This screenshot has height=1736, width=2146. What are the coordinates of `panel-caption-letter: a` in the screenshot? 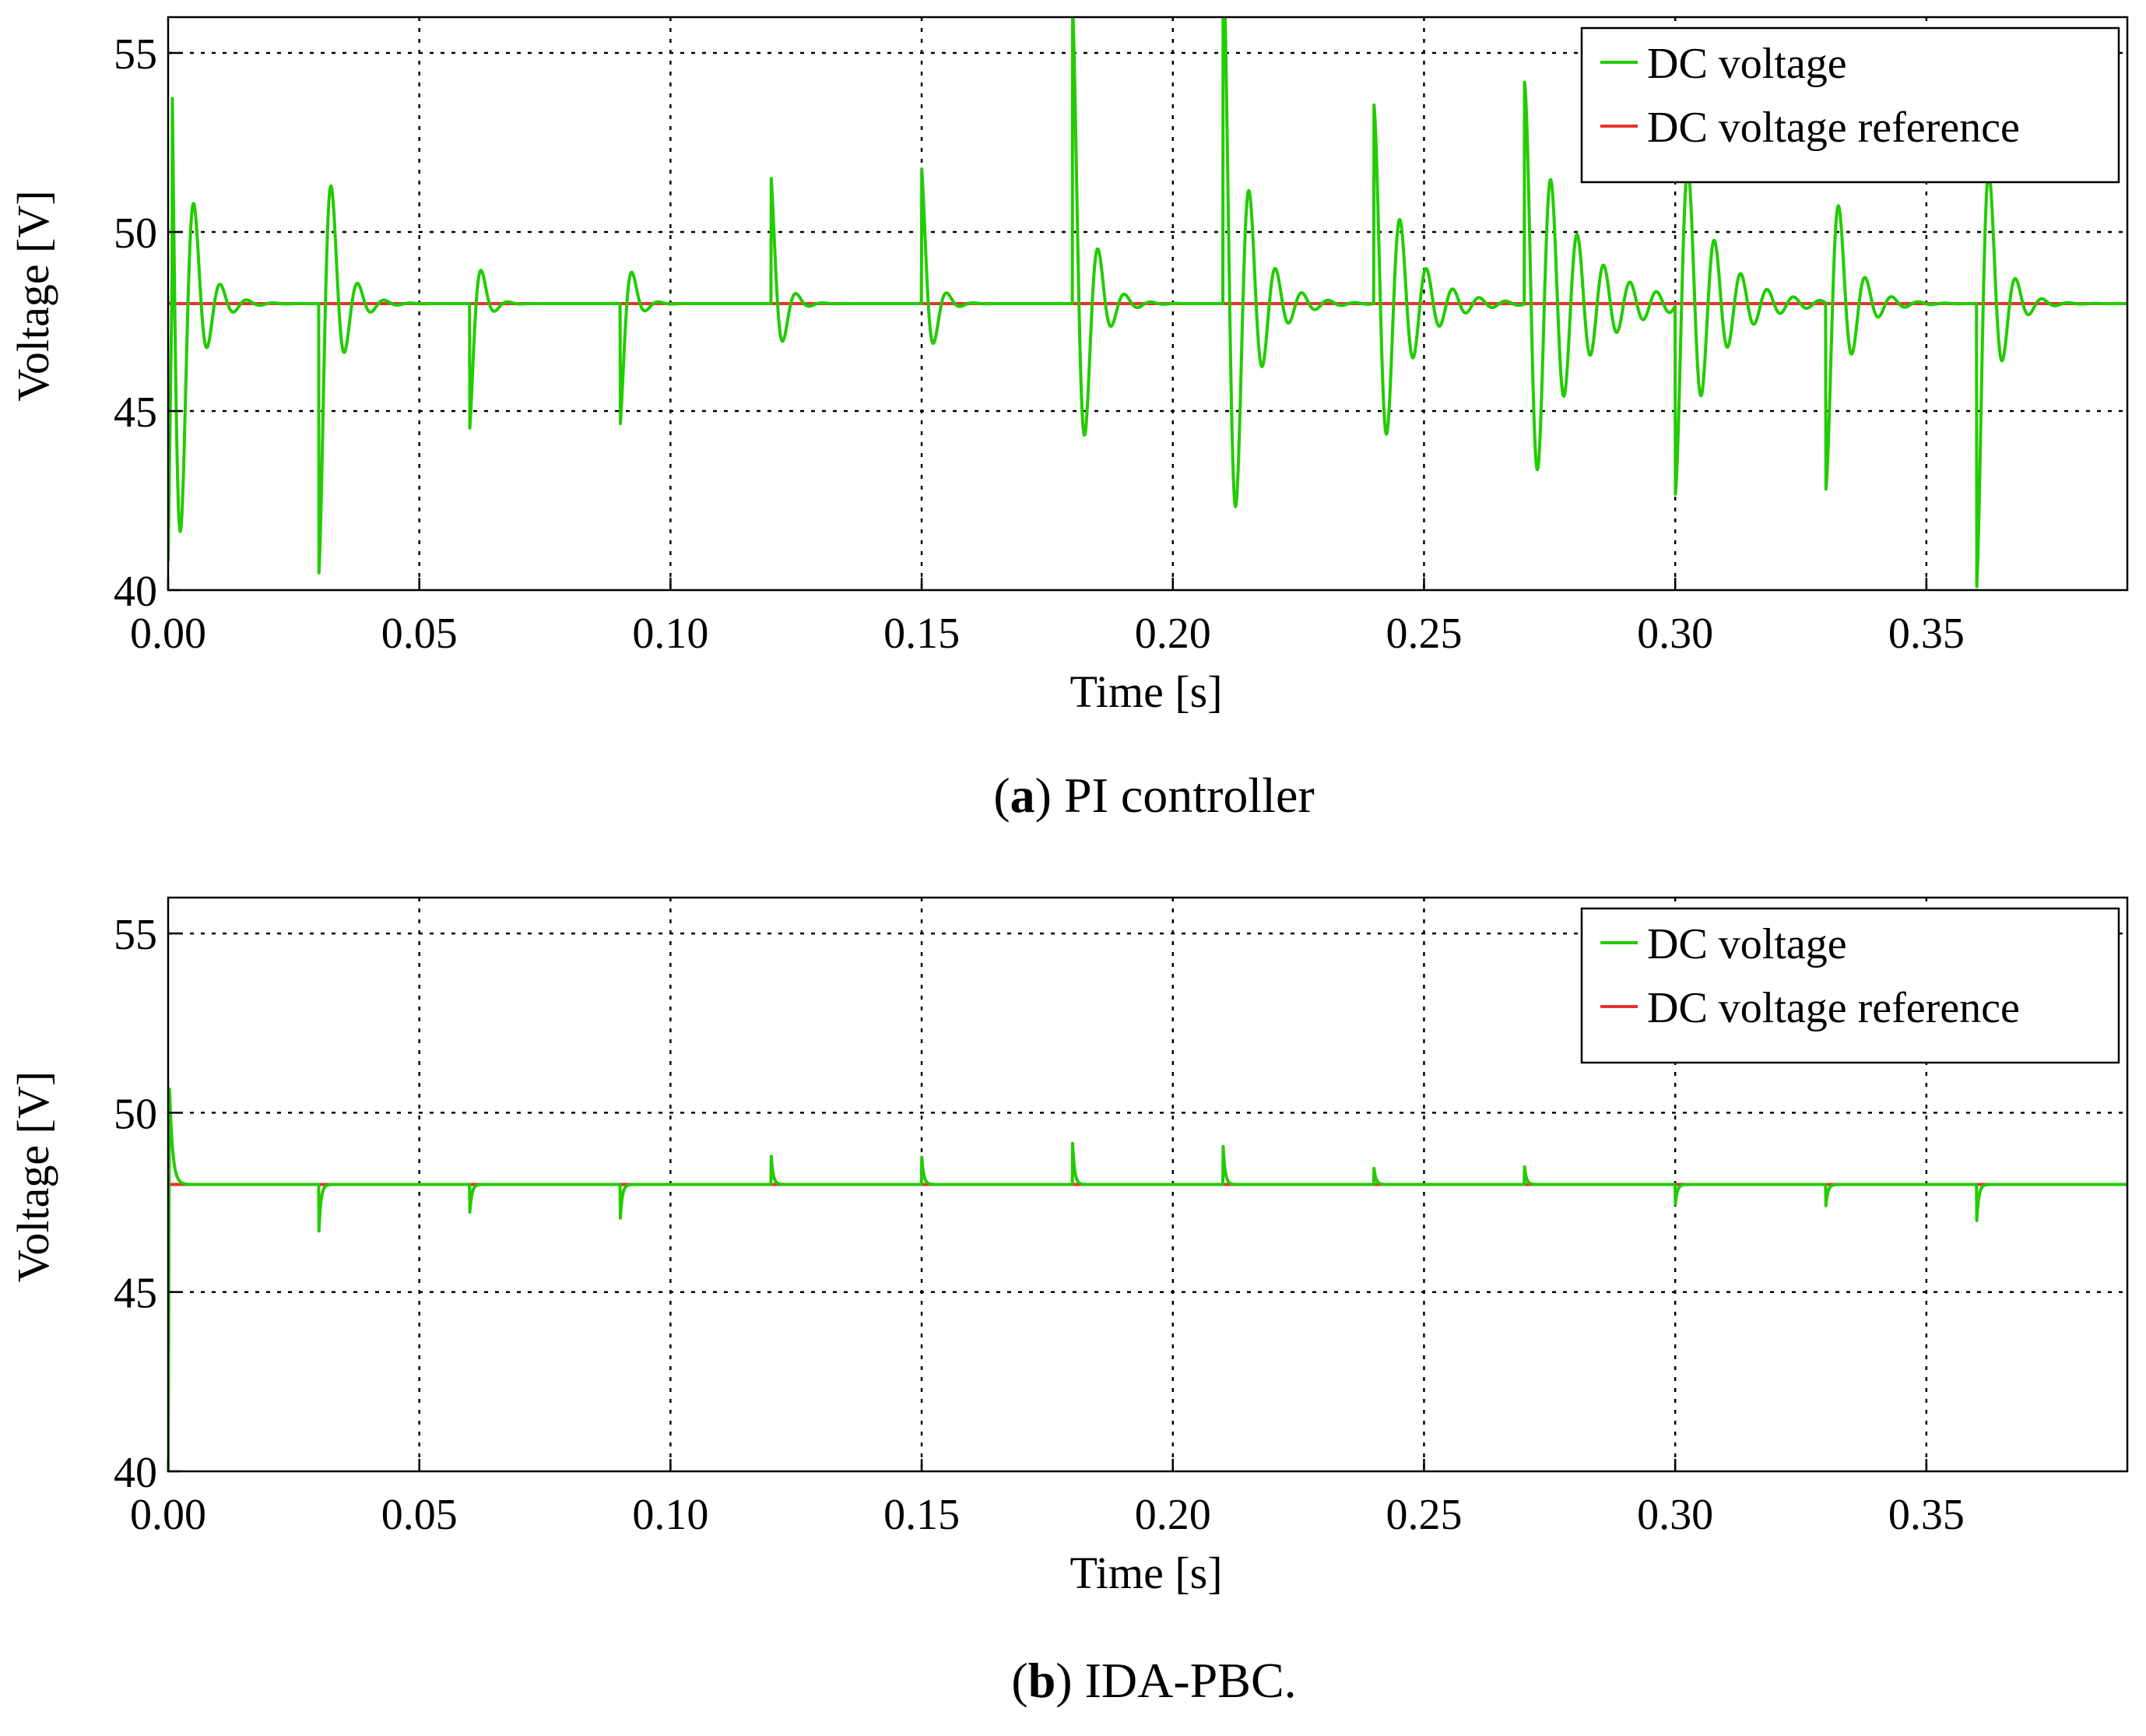 It's located at (1022, 795).